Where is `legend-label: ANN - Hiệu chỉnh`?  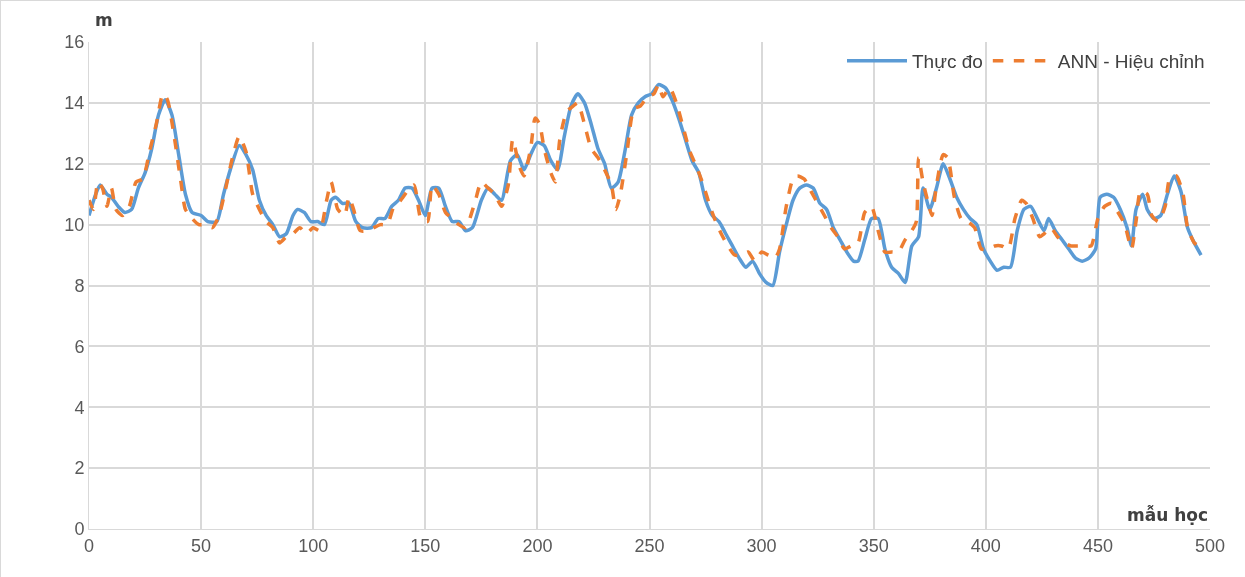
legend-label: ANN - Hiệu chỉnh is located at coordinates (1131, 62).